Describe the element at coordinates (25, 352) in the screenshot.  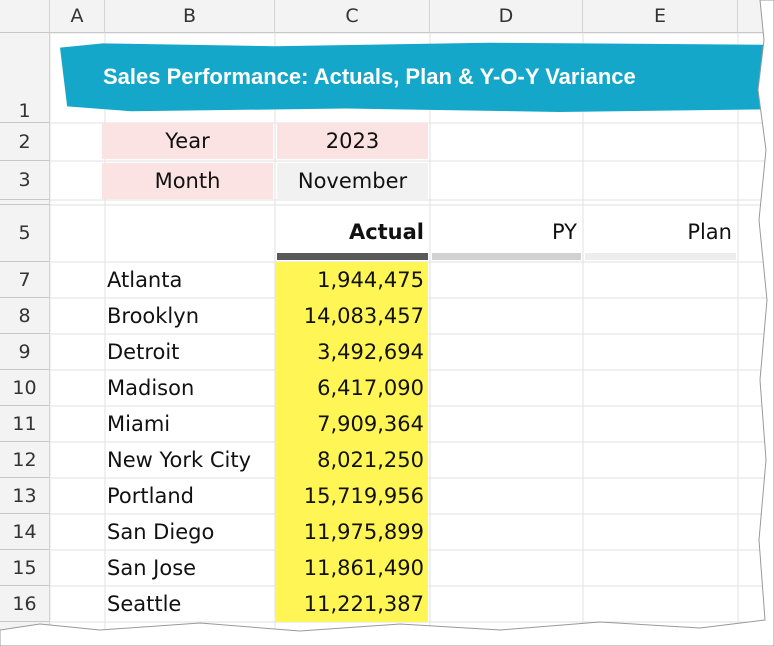
I see `row-header: 9` at that location.